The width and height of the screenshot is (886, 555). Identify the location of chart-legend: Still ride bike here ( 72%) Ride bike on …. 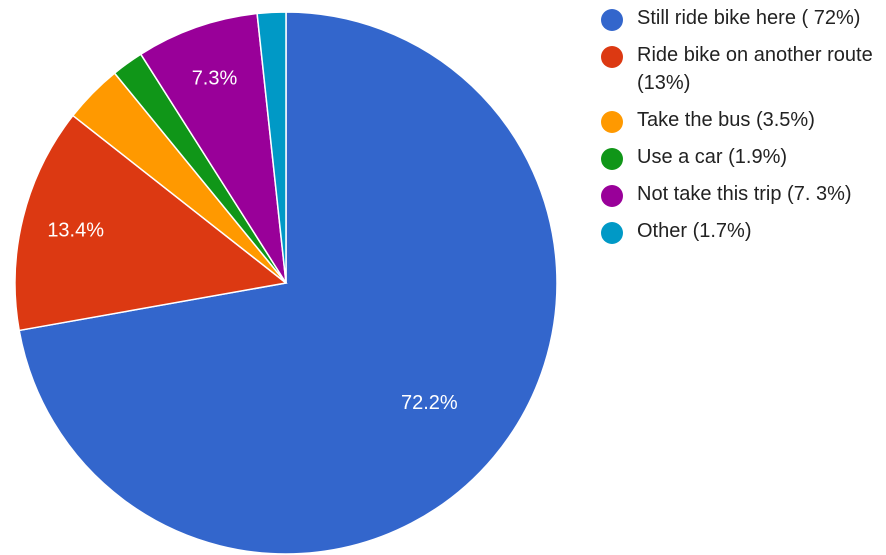
(743, 129).